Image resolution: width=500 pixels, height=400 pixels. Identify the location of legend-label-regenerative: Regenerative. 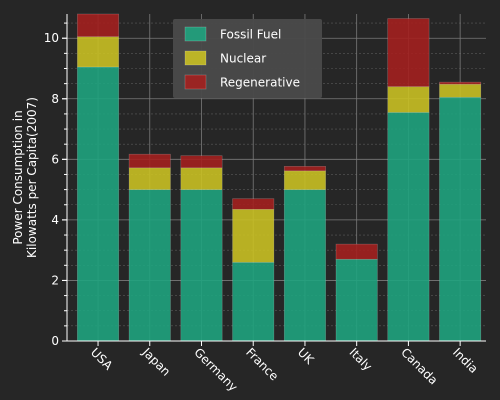
(260, 83).